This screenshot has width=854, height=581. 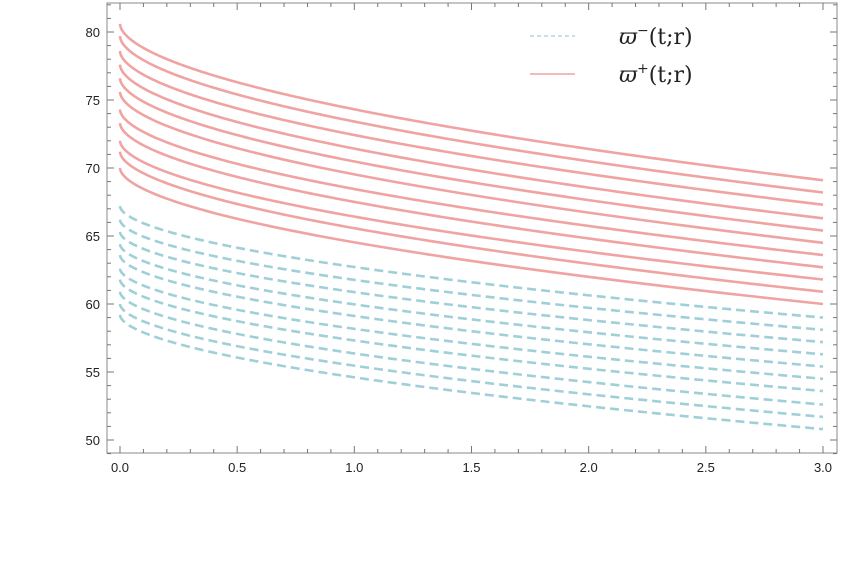 What do you see at coordinates (120, 467) in the screenshot?
I see `x-tick-label: 0.0` at bounding box center [120, 467].